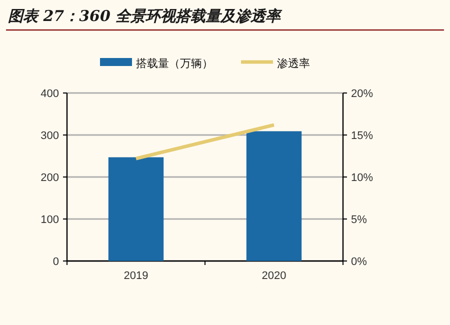 Image resolution: width=450 pixels, height=325 pixels. Describe the element at coordinates (293, 63) in the screenshot. I see `legend-label: 渗透率` at that location.